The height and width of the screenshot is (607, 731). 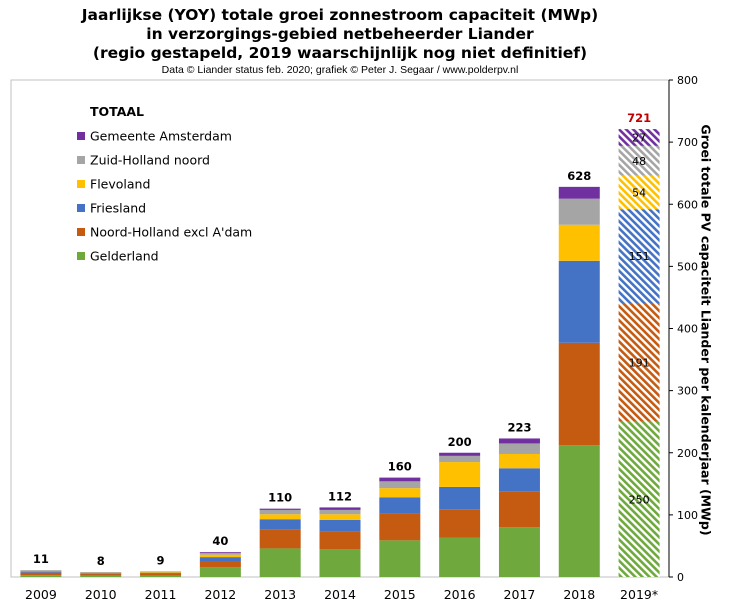 I want to click on y-tick-label: 600, so click(x=687, y=204).